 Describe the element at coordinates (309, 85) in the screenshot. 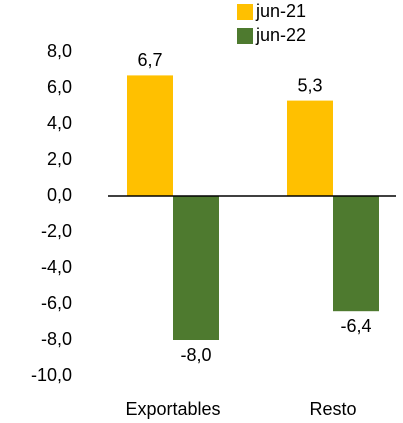

I see `value-label: 5,3` at that location.